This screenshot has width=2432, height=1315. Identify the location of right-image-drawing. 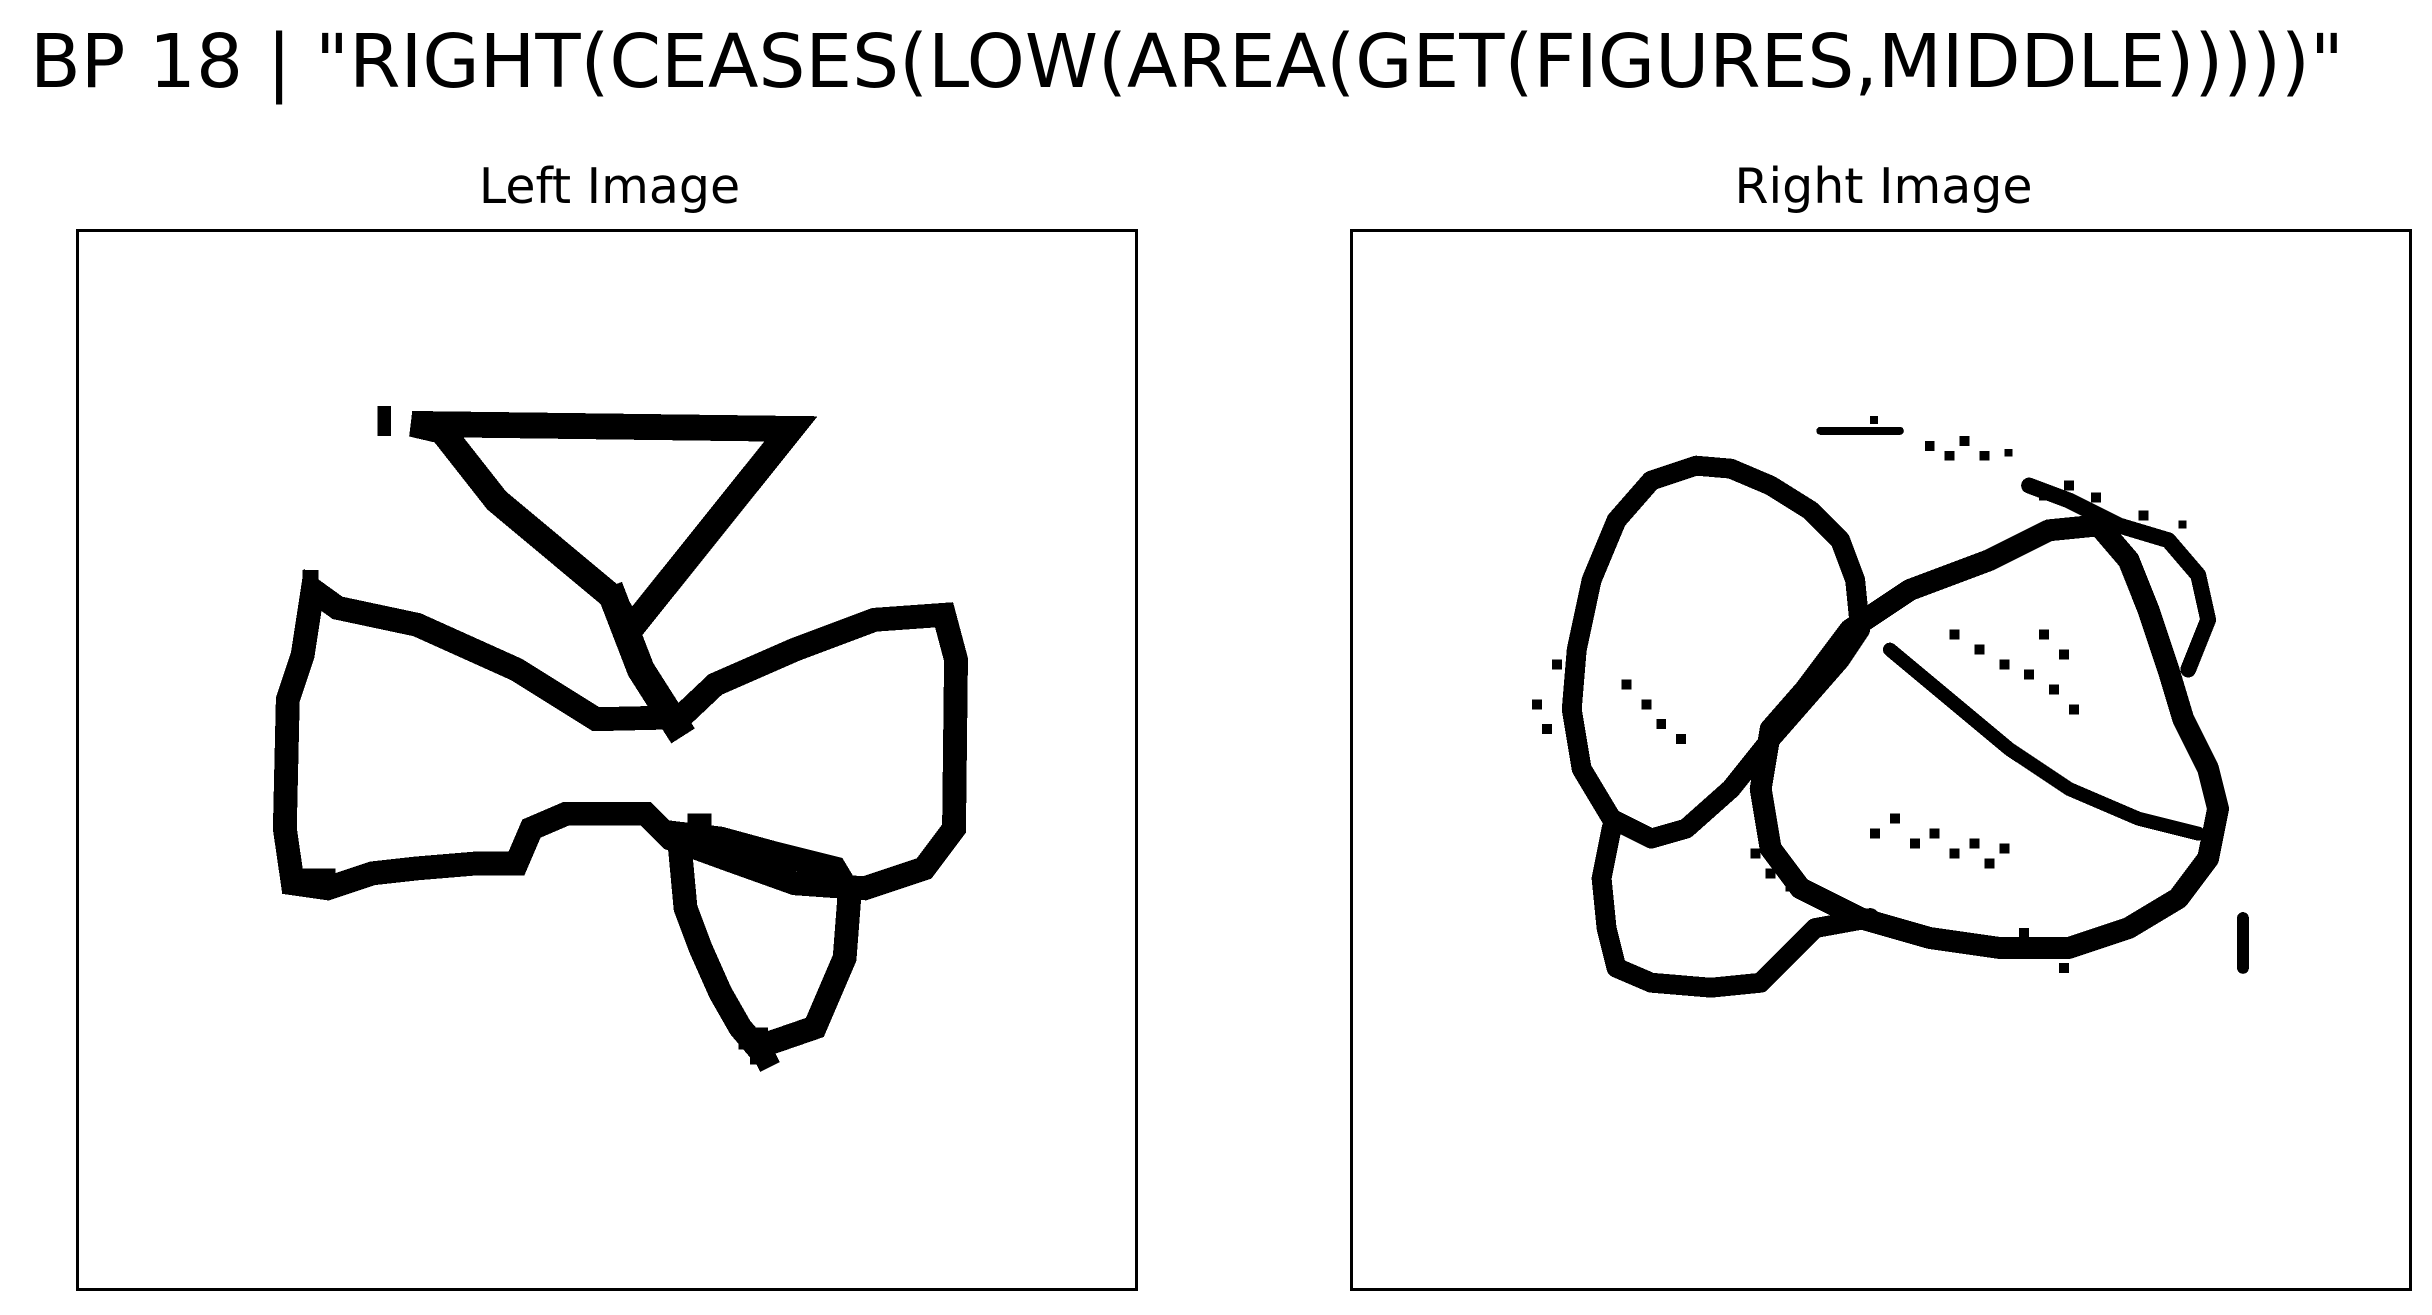
(1890, 706).